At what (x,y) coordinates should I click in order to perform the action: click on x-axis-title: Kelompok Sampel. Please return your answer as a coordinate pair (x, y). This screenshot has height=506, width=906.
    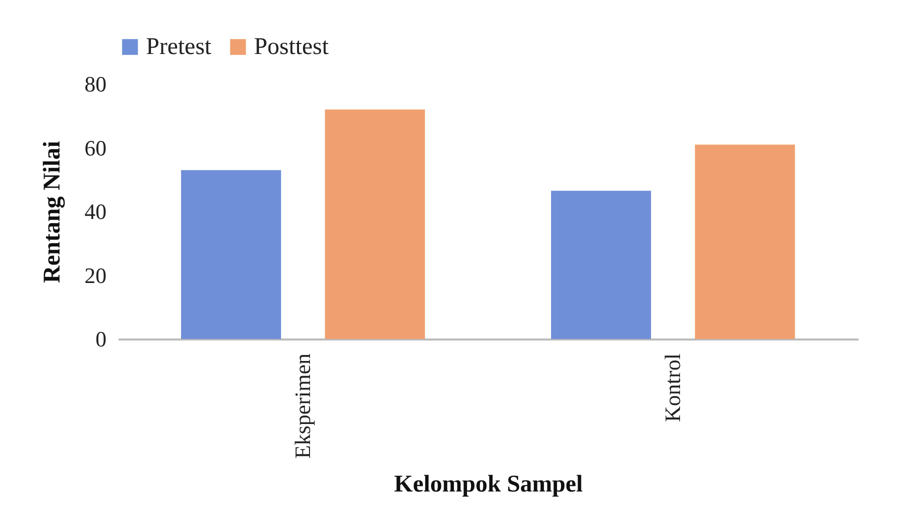
    Looking at the image, I should click on (489, 485).